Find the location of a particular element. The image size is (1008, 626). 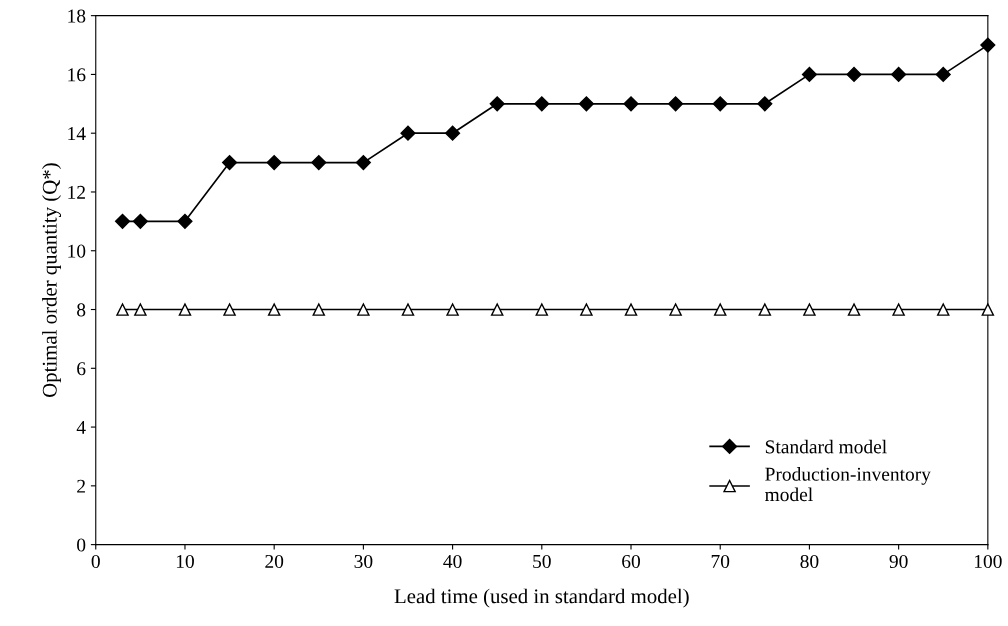

x-tick-label: 90 is located at coordinates (898, 561).